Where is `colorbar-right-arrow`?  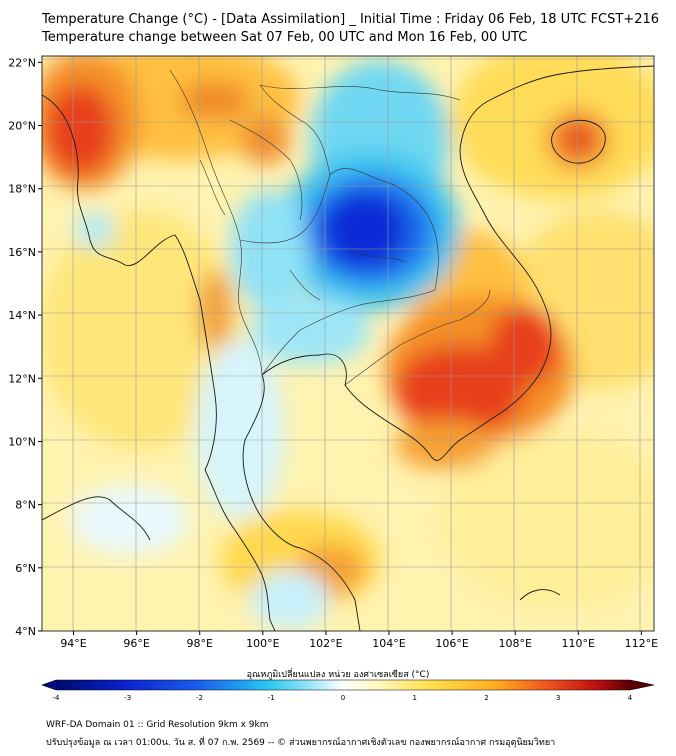
colorbar-right-arrow is located at coordinates (642, 685).